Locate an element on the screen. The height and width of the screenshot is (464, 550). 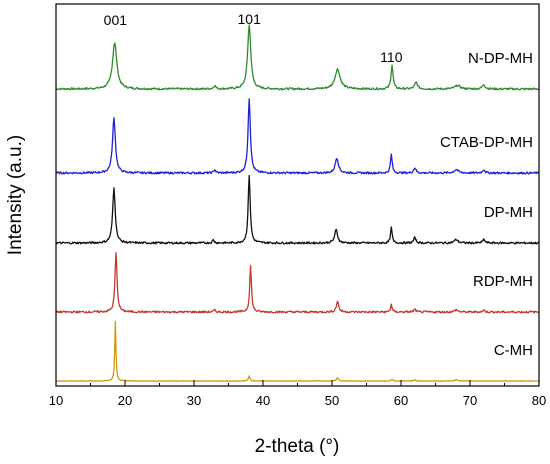
x-tick-label-20: 20 is located at coordinates (125, 400).